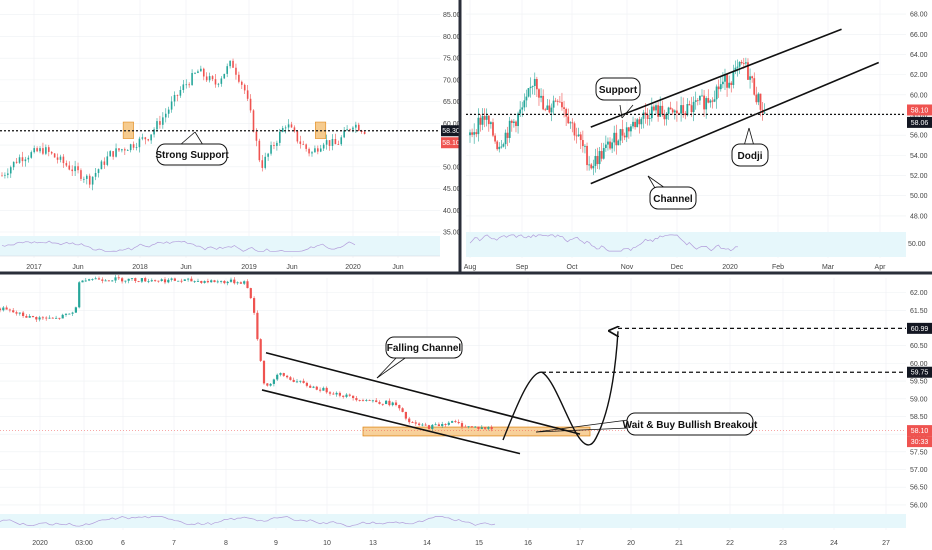  Describe the element at coordinates (528, 543) in the screenshot. I see `p3-x-tick-10: 16` at that location.